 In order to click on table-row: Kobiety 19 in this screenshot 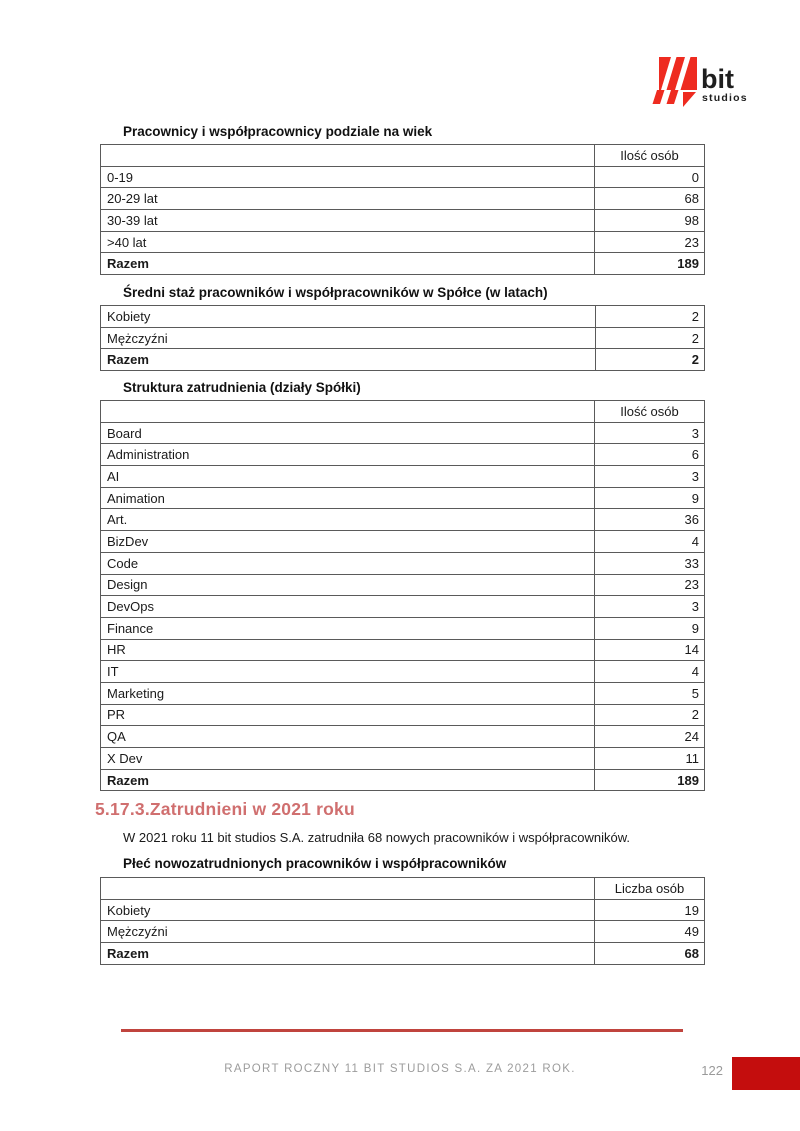, I will do `click(402, 910)`.